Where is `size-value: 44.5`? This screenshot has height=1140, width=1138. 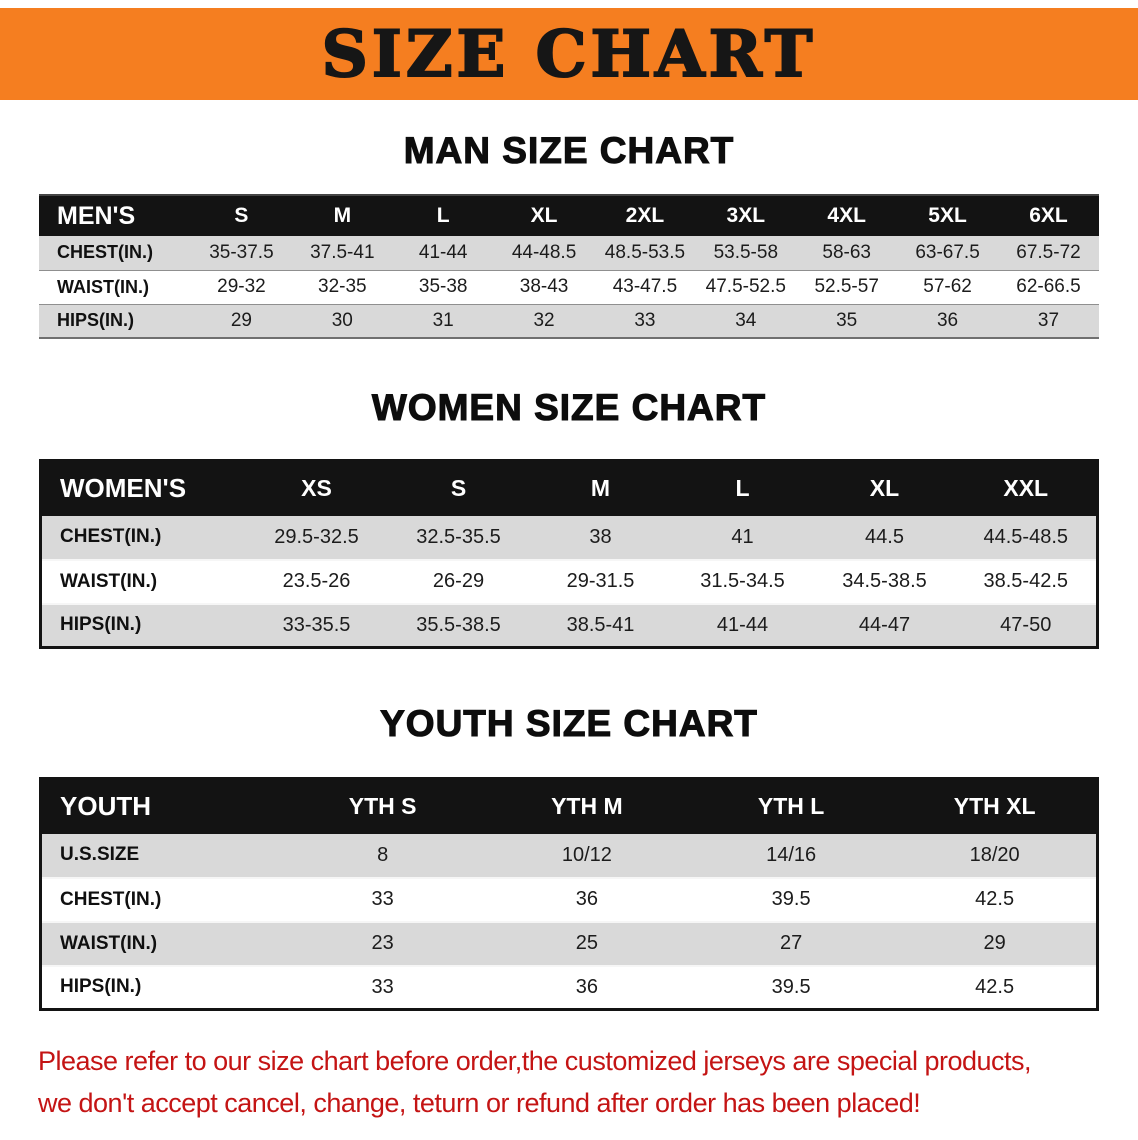 size-value: 44.5 is located at coordinates (884, 536).